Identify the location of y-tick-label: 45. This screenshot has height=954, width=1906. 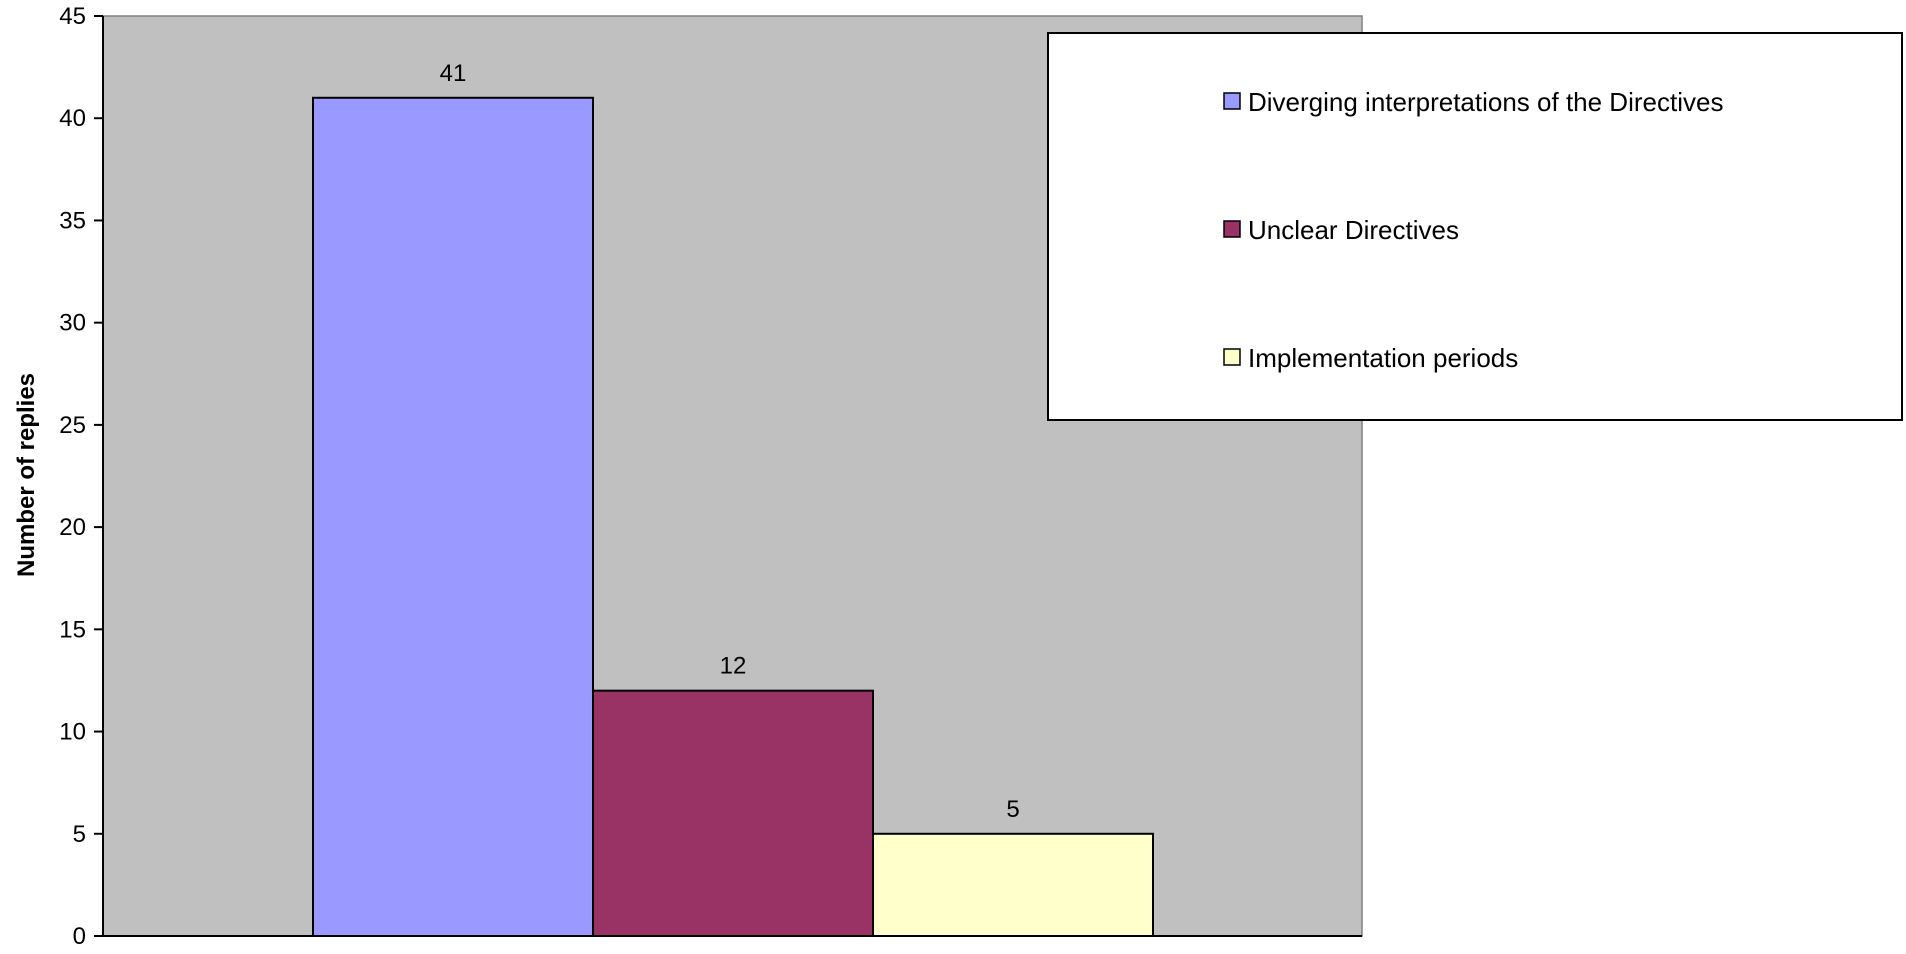
(72, 16).